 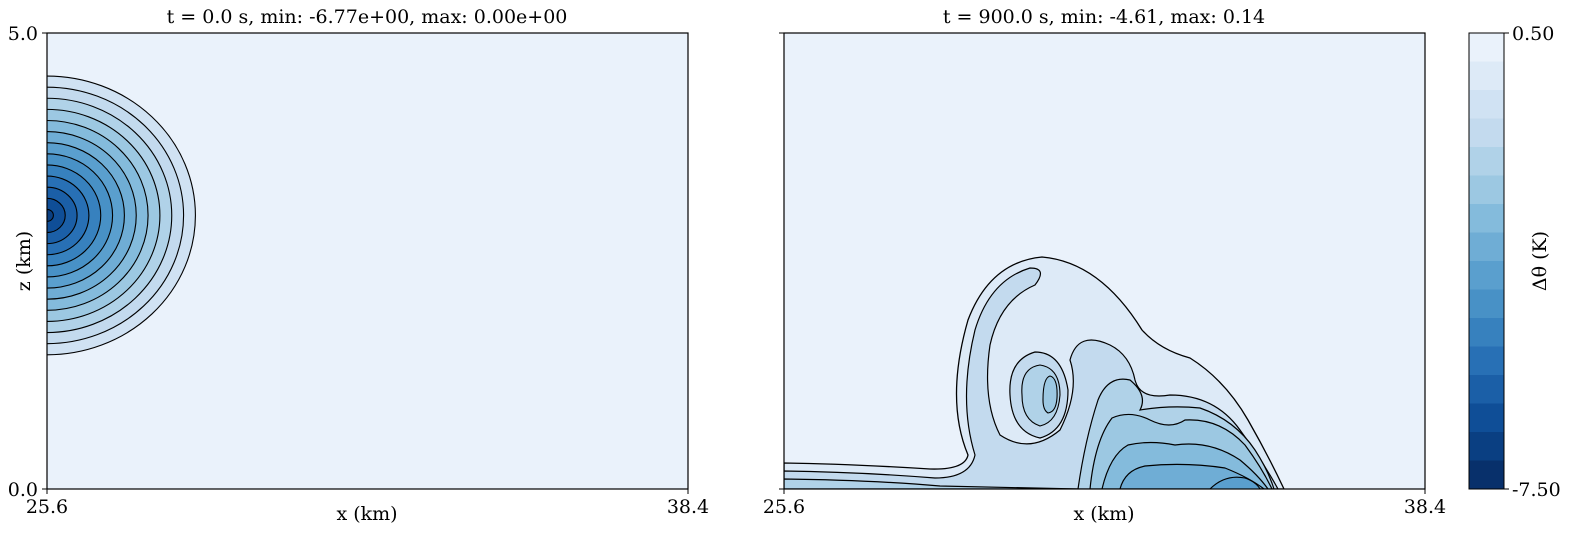 What do you see at coordinates (1540, 261) in the screenshot?
I see `colorbar-label: Δθ (K)` at bounding box center [1540, 261].